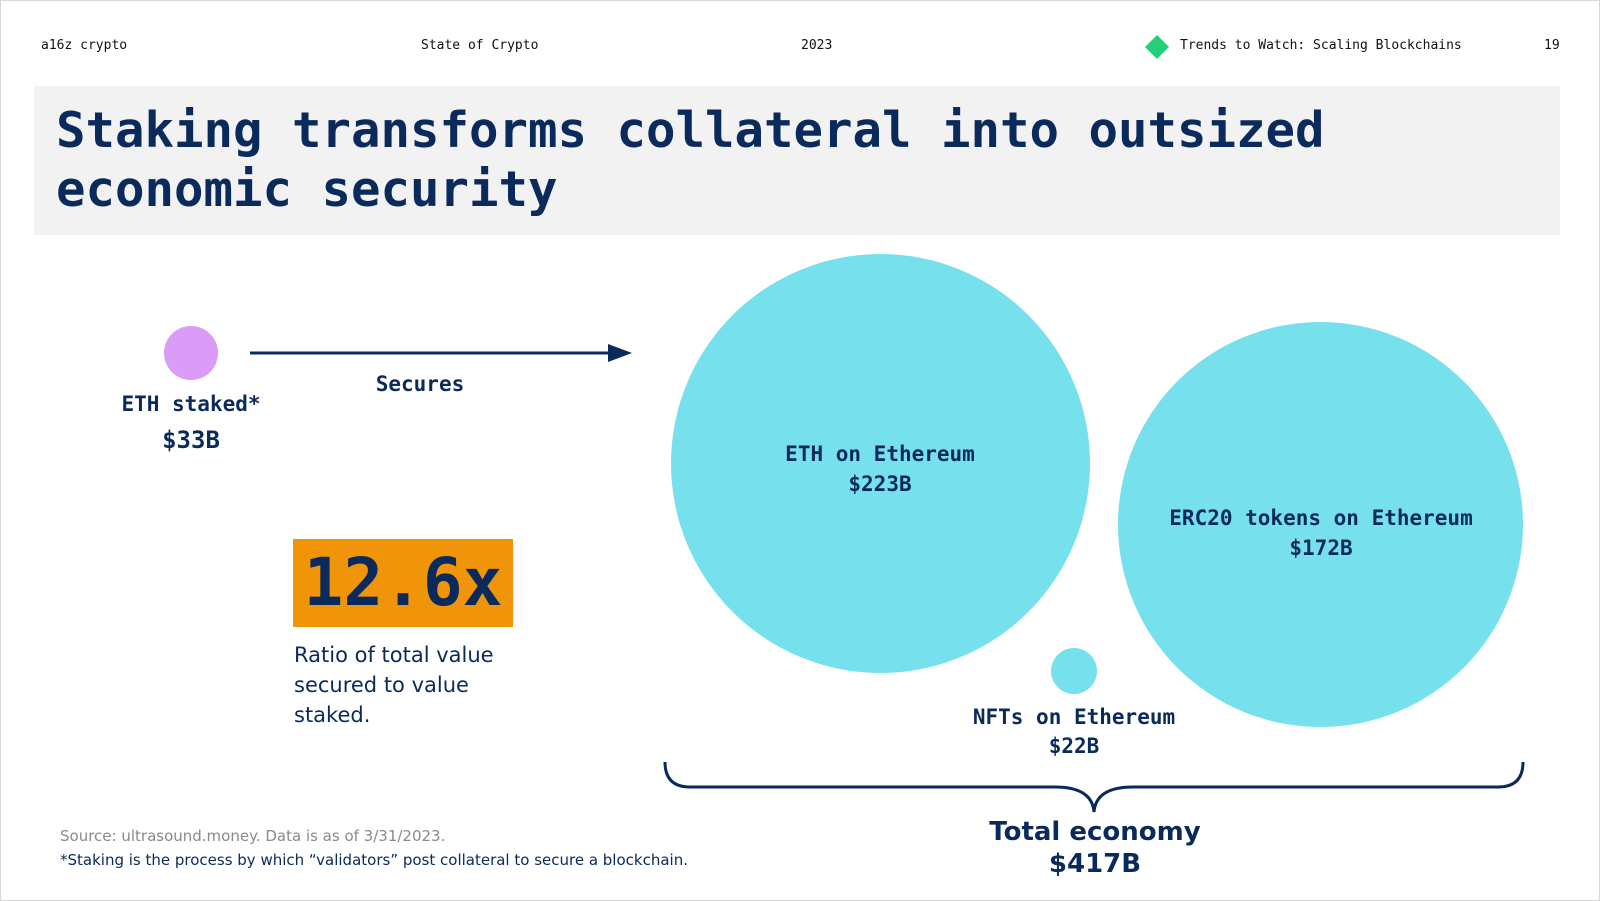 This screenshot has width=1600, height=901. Describe the element at coordinates (1321, 548) in the screenshot. I see `erc20-value: $172B` at that location.